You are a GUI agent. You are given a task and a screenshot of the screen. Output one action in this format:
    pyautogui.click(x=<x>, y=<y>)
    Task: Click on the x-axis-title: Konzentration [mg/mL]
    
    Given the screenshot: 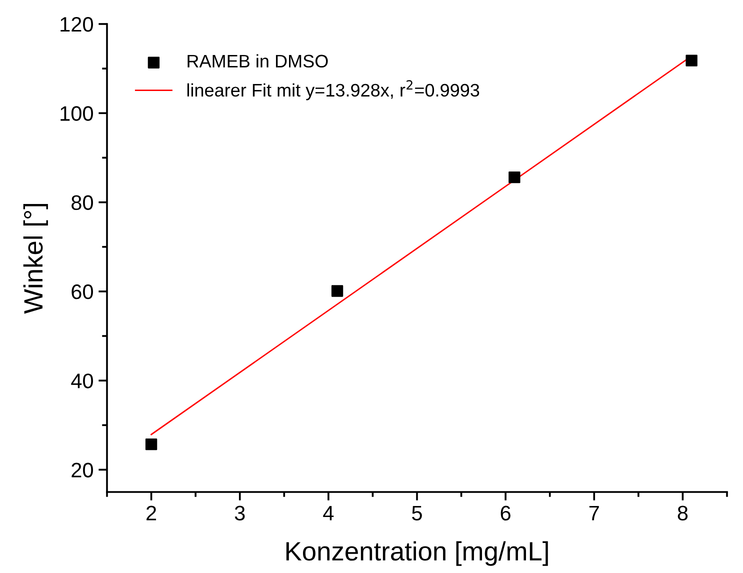 What is the action you would take?
    pyautogui.click(x=417, y=553)
    